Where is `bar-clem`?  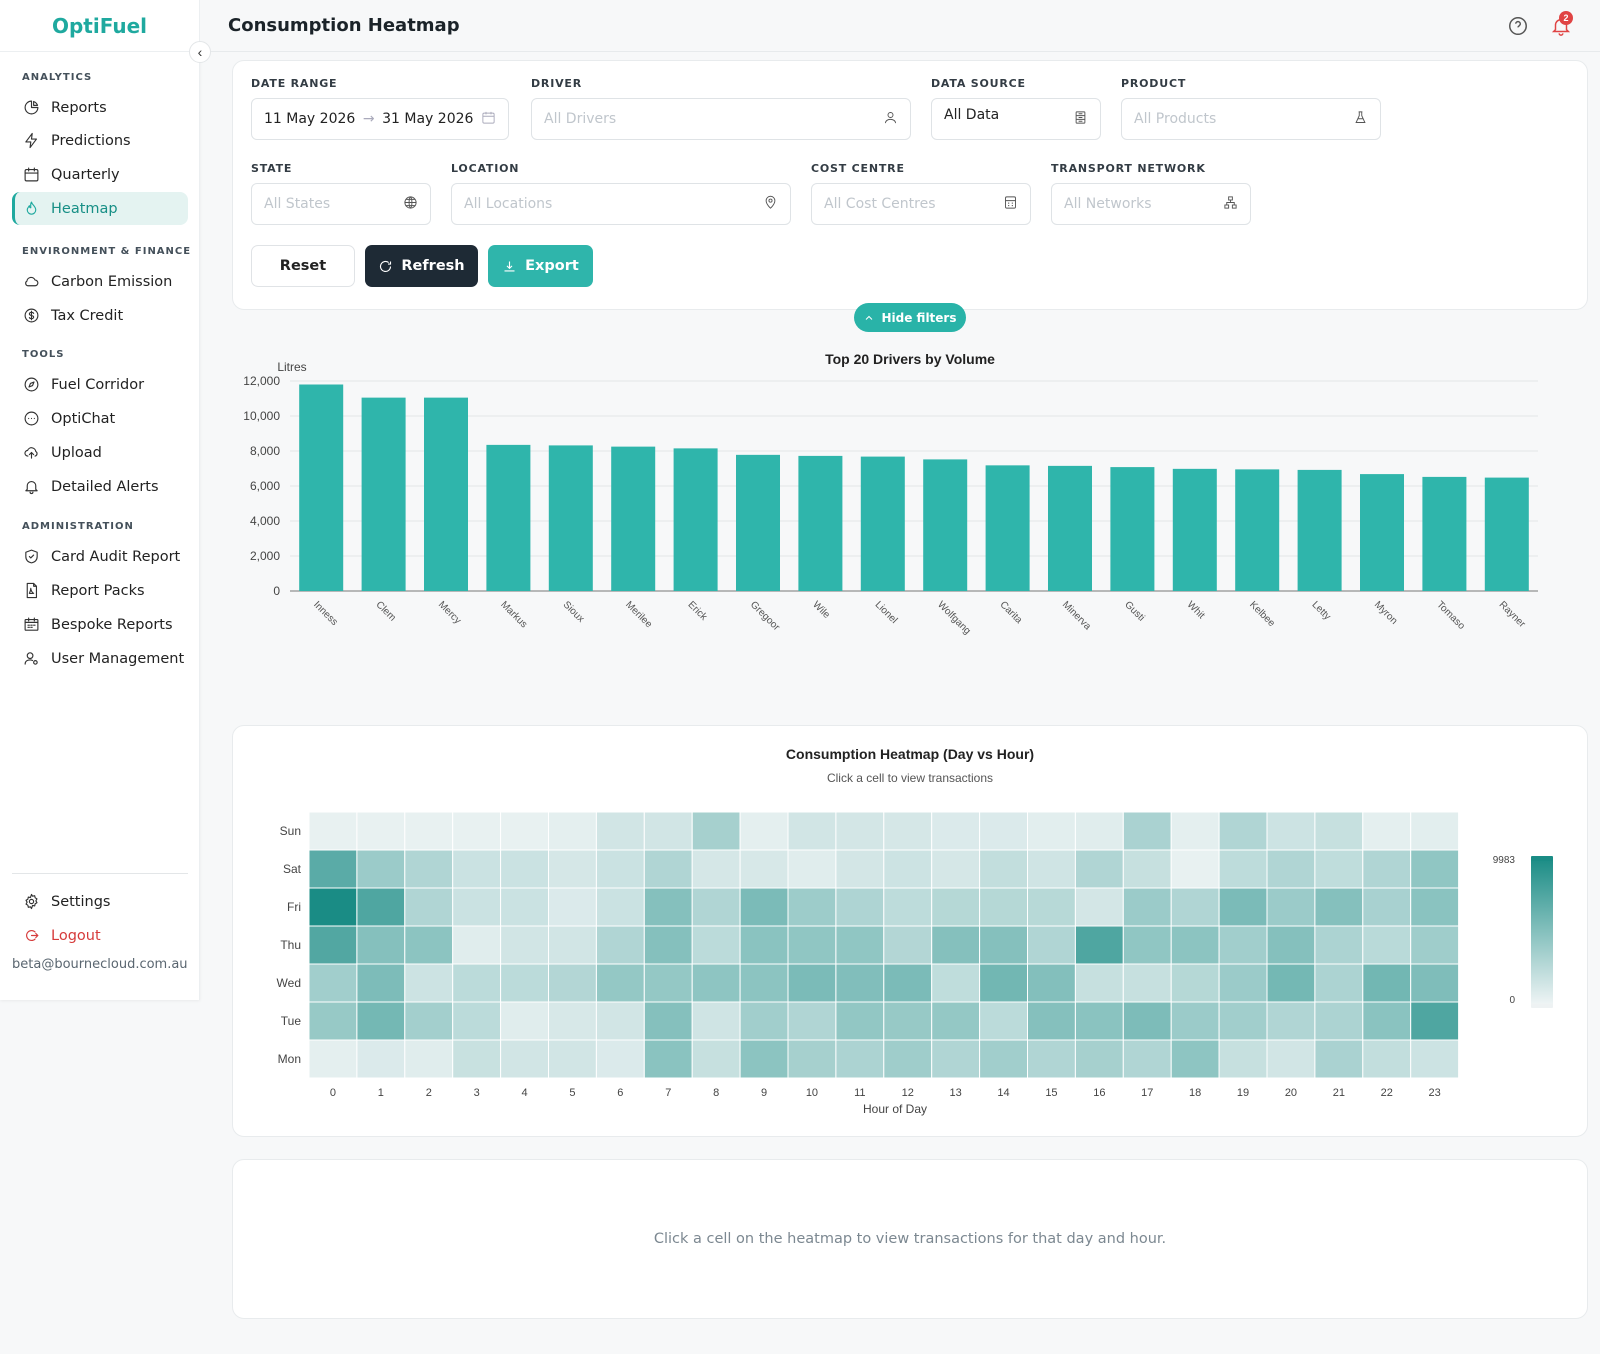
bar-clem is located at coordinates (383, 494).